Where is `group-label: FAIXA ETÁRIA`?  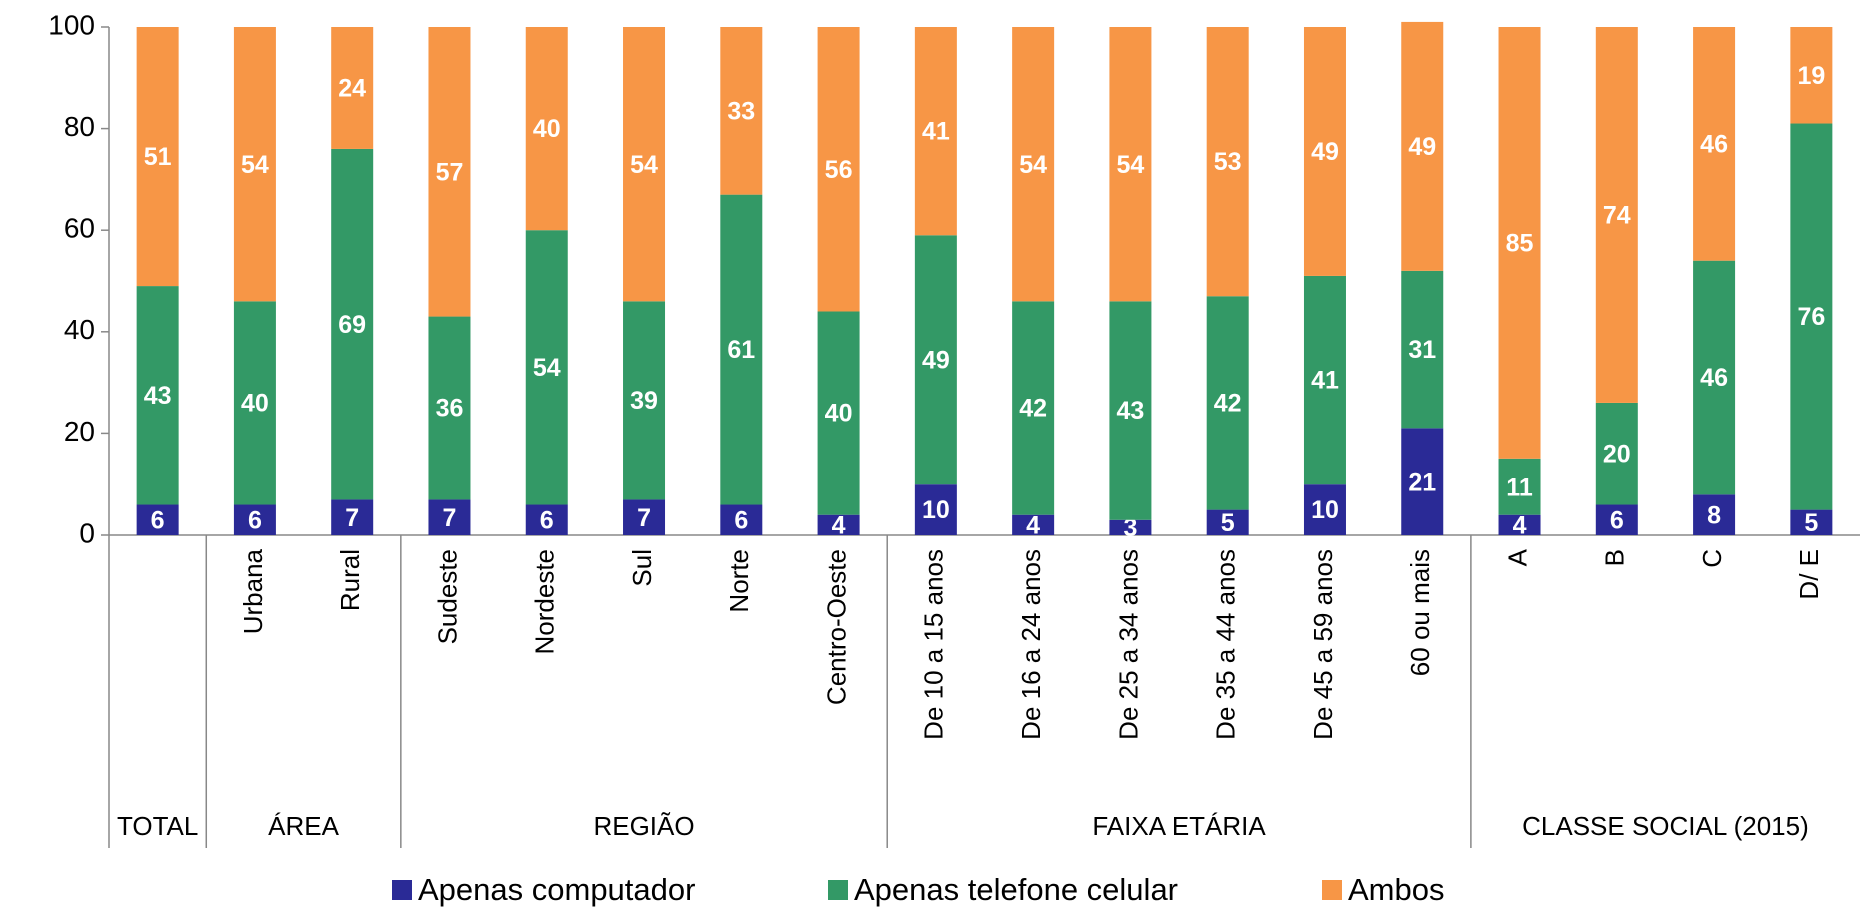 group-label: FAIXA ETÁRIA is located at coordinates (1179, 826).